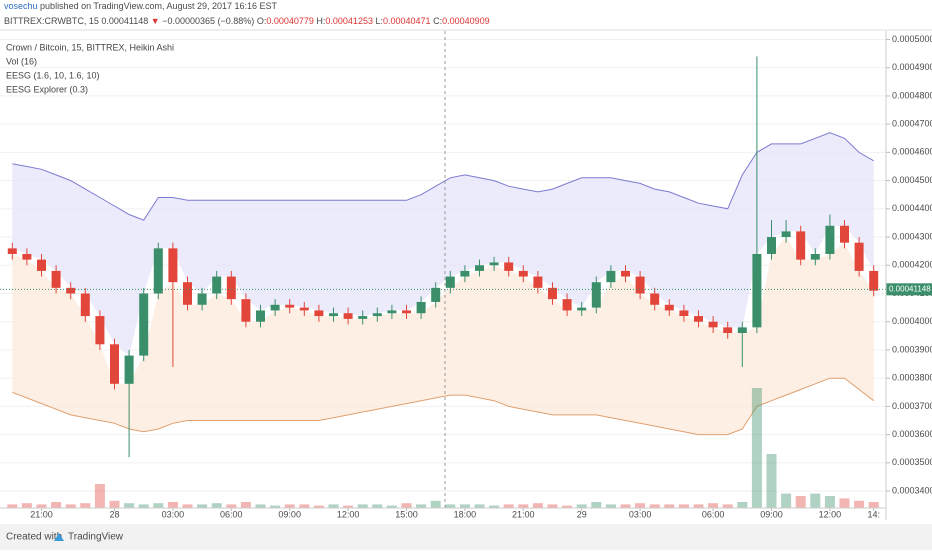 This screenshot has height=555, width=932. I want to click on last-price-label: 0.00041148, so click(910, 288).